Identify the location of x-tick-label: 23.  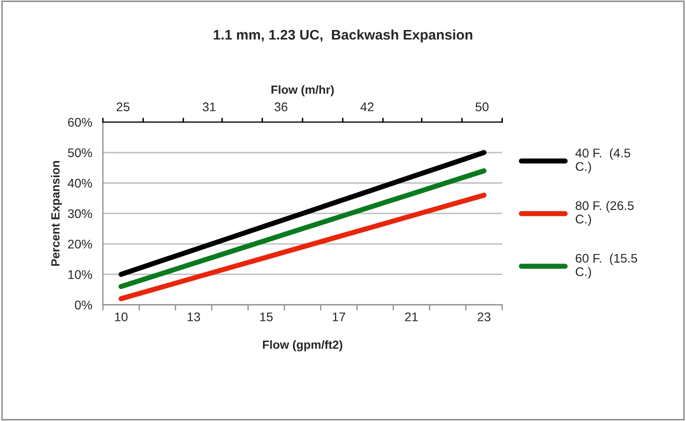
(484, 317).